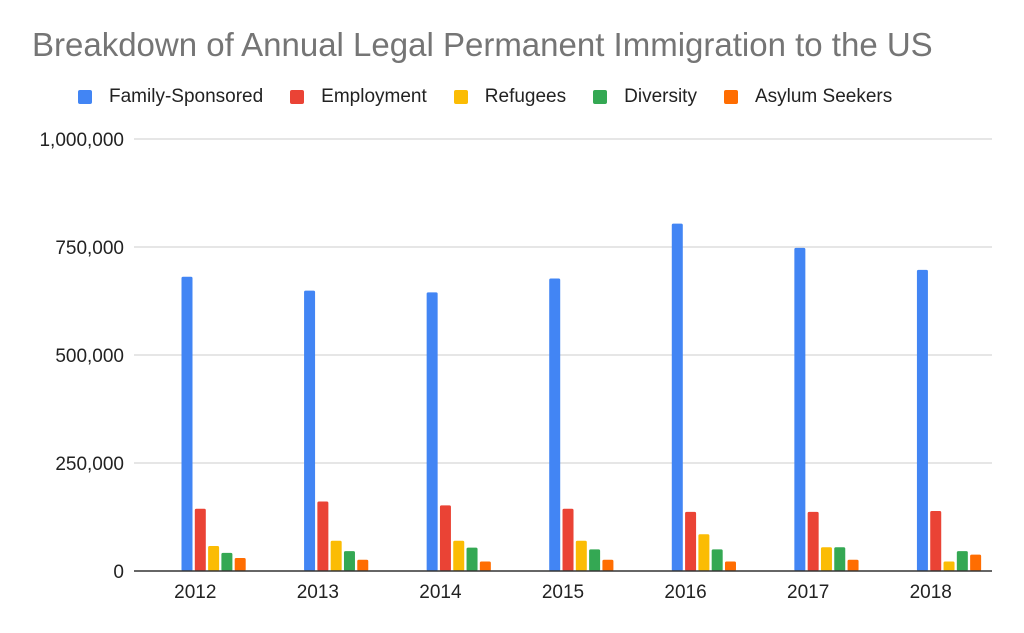  I want to click on bar-employment-2015, so click(568, 539).